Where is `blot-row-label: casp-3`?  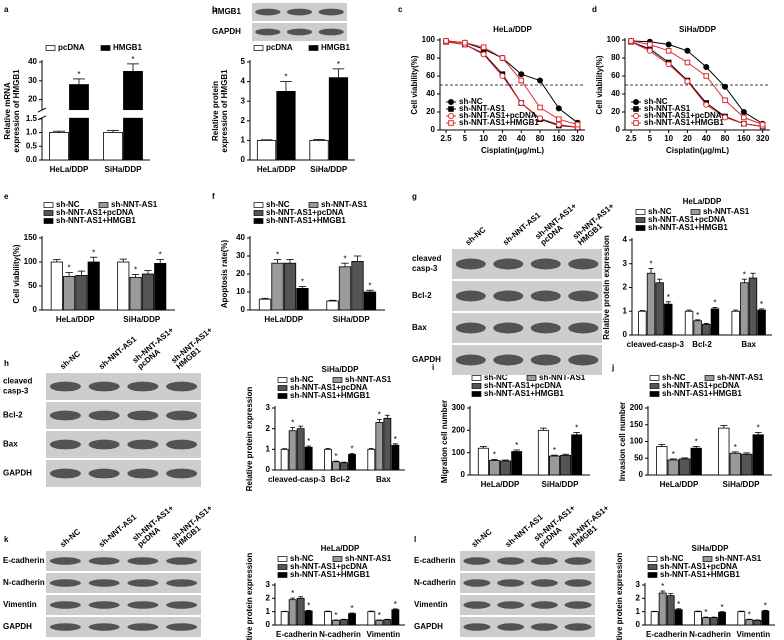
blot-row-label: casp-3 is located at coordinates (425, 268).